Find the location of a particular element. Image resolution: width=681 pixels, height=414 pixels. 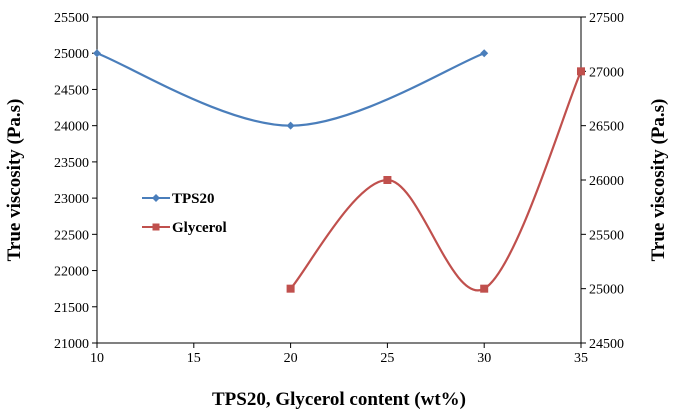

y-axis-left-title: True viscosity (Pa.s) is located at coordinates (14, 180).